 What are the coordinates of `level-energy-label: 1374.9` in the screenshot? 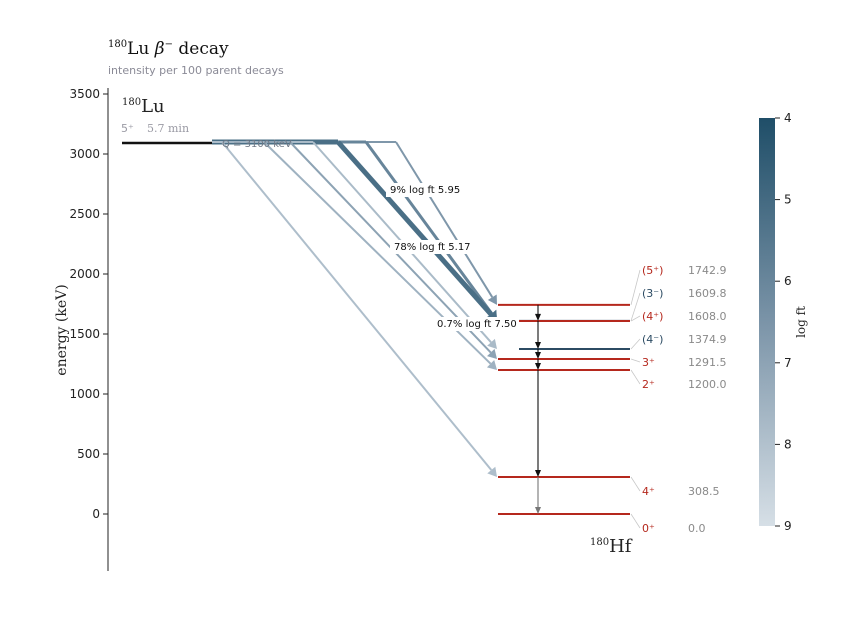 It's located at (707, 339).